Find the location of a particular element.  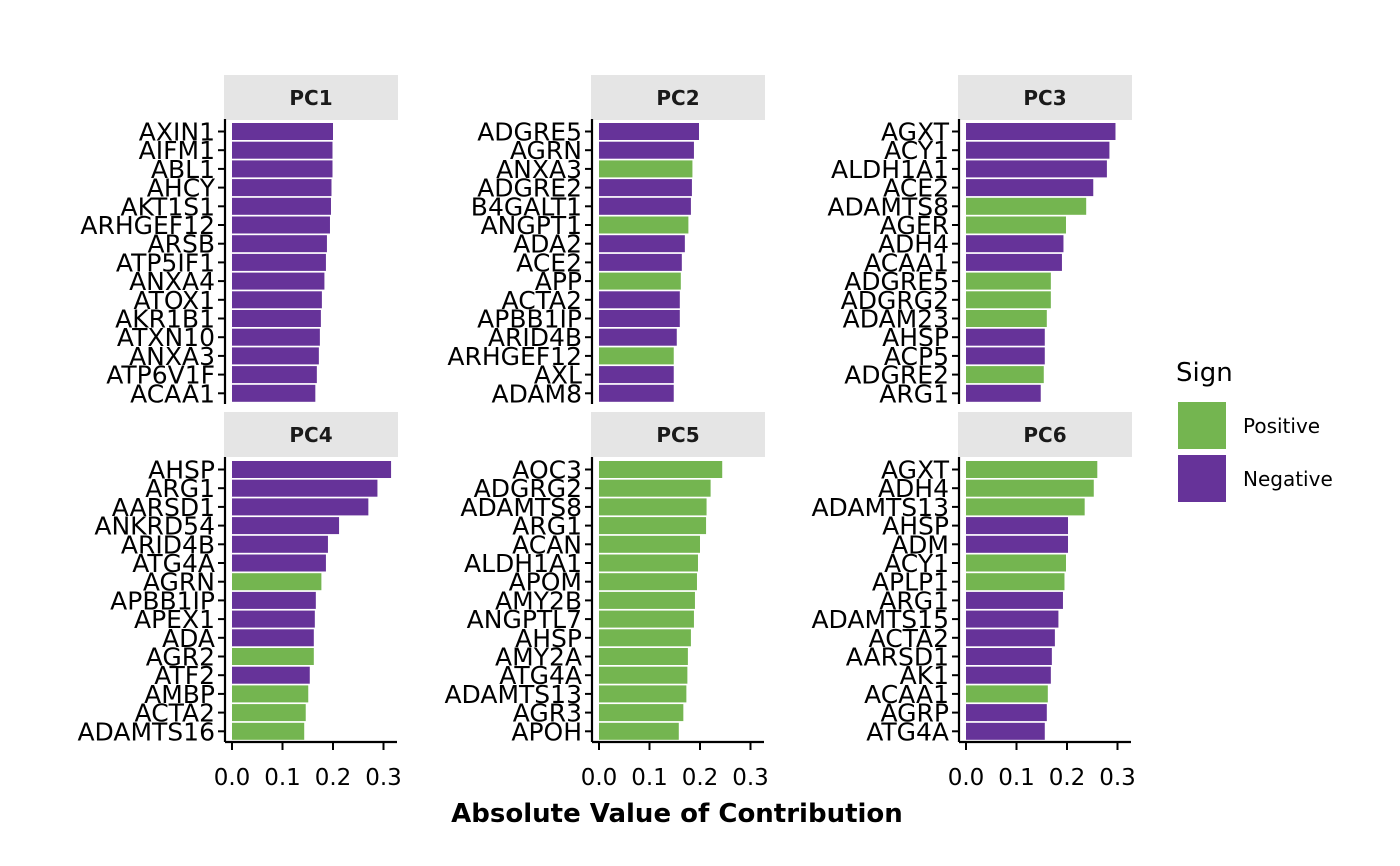

gene-label: APOH is located at coordinates (546, 731).